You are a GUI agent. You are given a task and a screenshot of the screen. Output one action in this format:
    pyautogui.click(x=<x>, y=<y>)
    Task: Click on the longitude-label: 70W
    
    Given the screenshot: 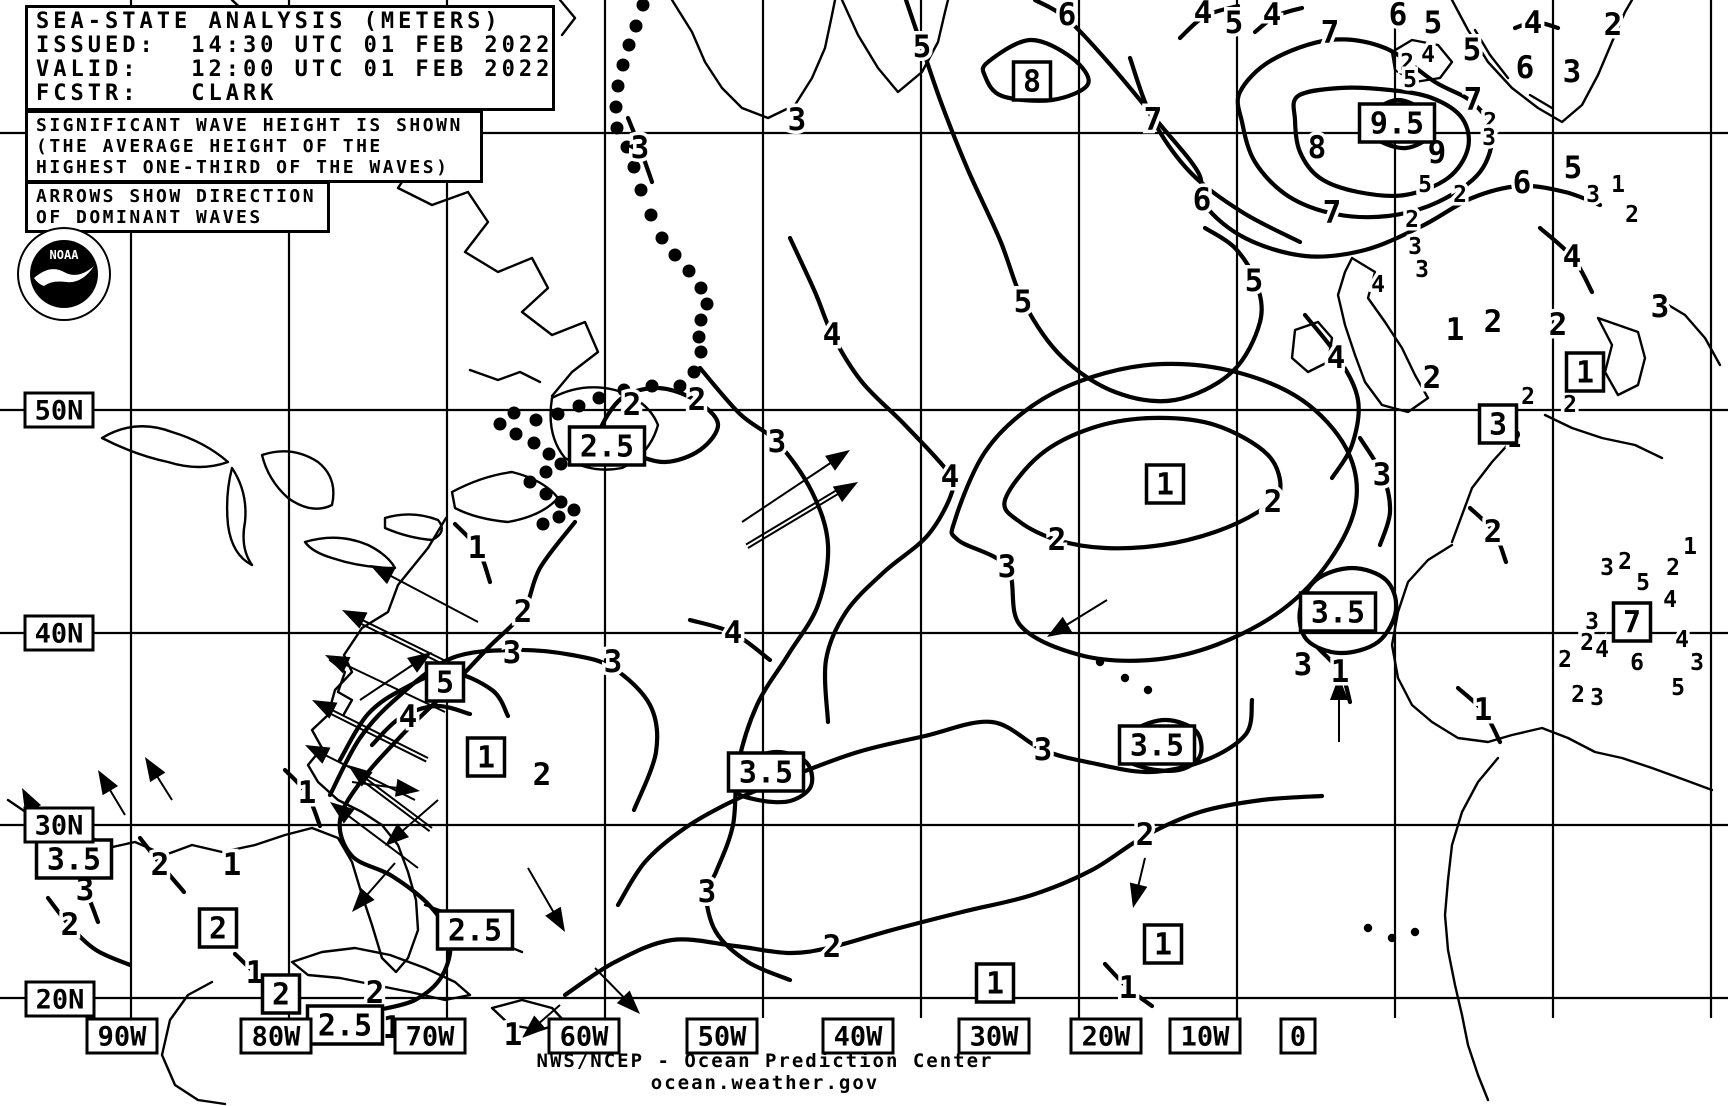 What is the action you would take?
    pyautogui.click(x=430, y=1036)
    